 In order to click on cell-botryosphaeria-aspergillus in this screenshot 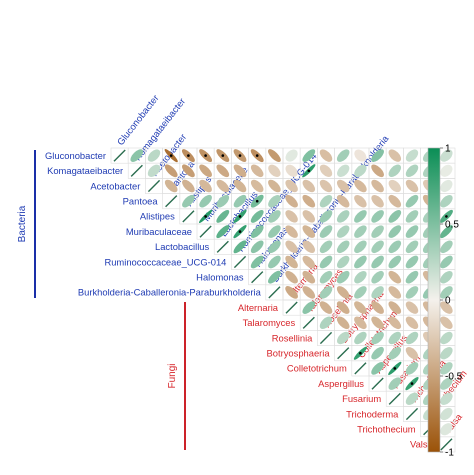, I will do `click(377, 353)`.